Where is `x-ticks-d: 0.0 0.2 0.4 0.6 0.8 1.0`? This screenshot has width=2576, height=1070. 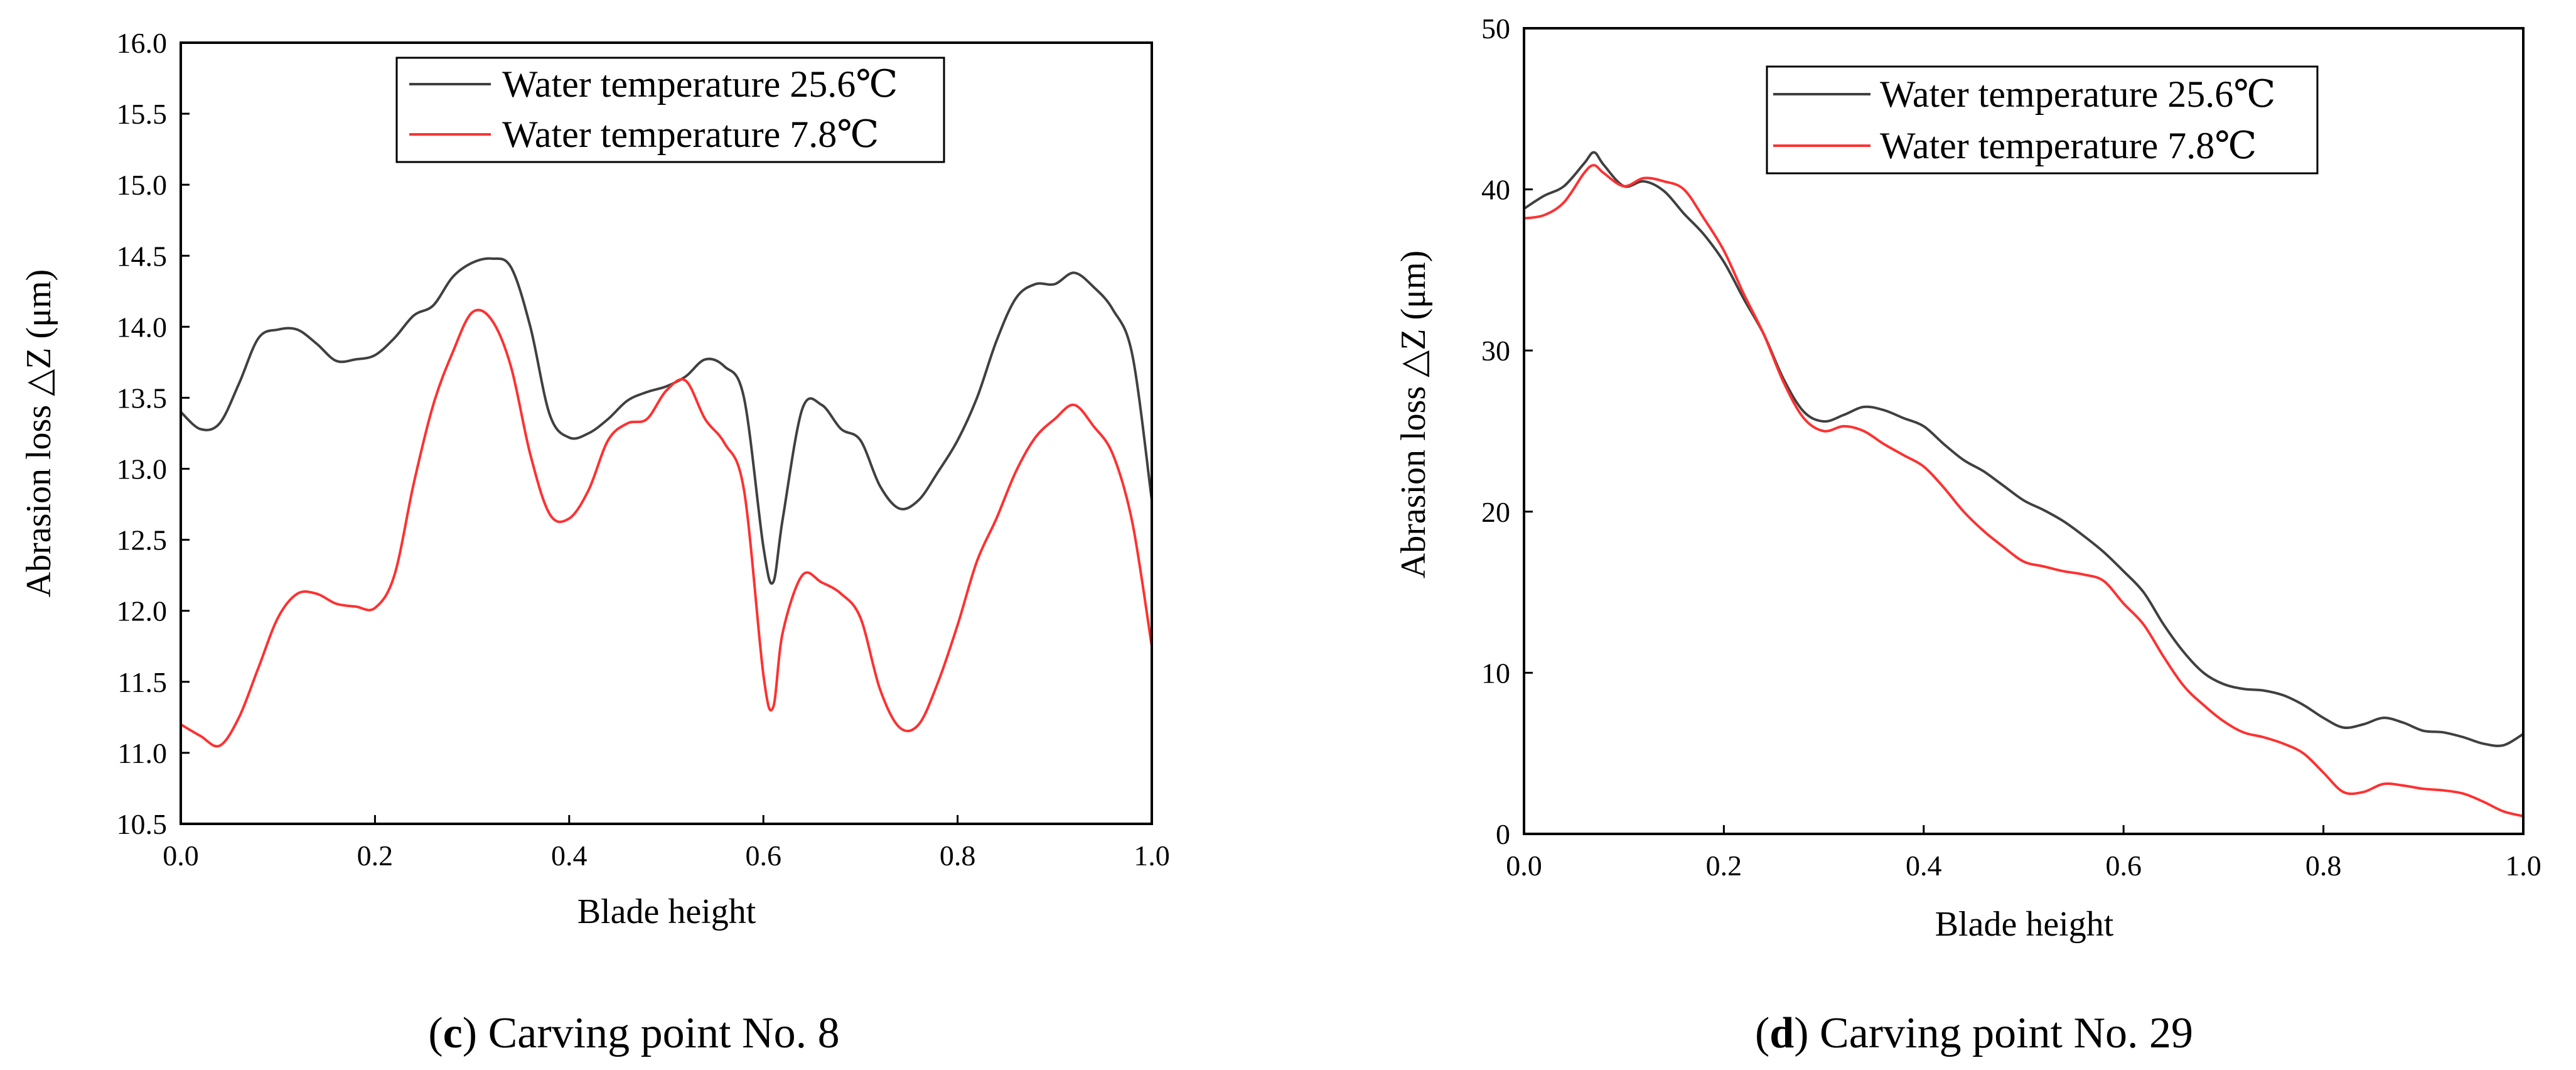
x-ticks-d: 0.0 0.2 0.4 0.6 0.8 1.0 is located at coordinates (2023, 853).